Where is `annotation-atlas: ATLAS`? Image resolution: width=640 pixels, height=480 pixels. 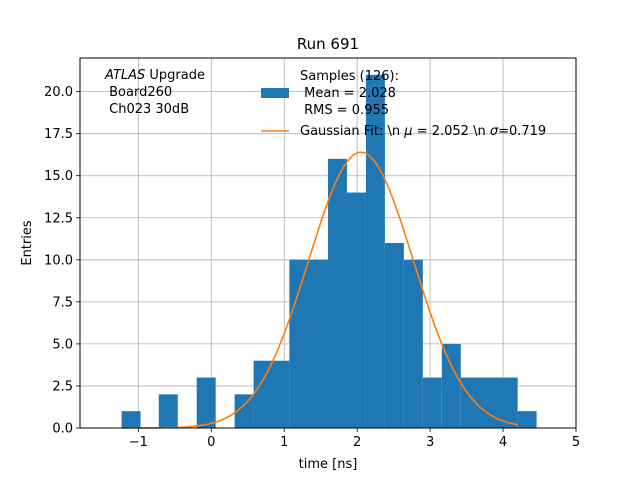
annotation-atlas: ATLAS is located at coordinates (124, 75).